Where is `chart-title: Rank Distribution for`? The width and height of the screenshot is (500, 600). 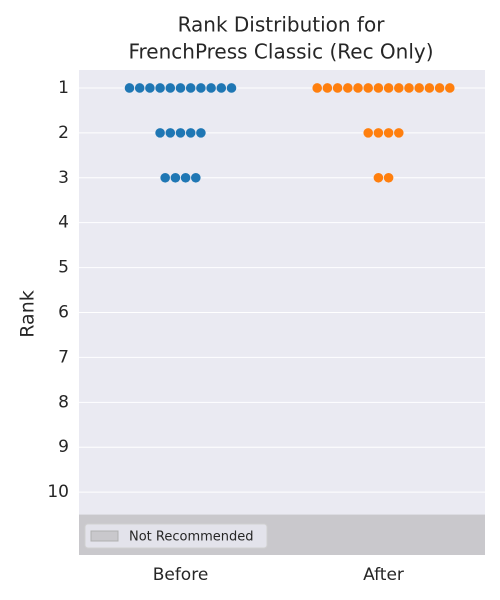
chart-title: Rank Distribution for is located at coordinates (282, 25).